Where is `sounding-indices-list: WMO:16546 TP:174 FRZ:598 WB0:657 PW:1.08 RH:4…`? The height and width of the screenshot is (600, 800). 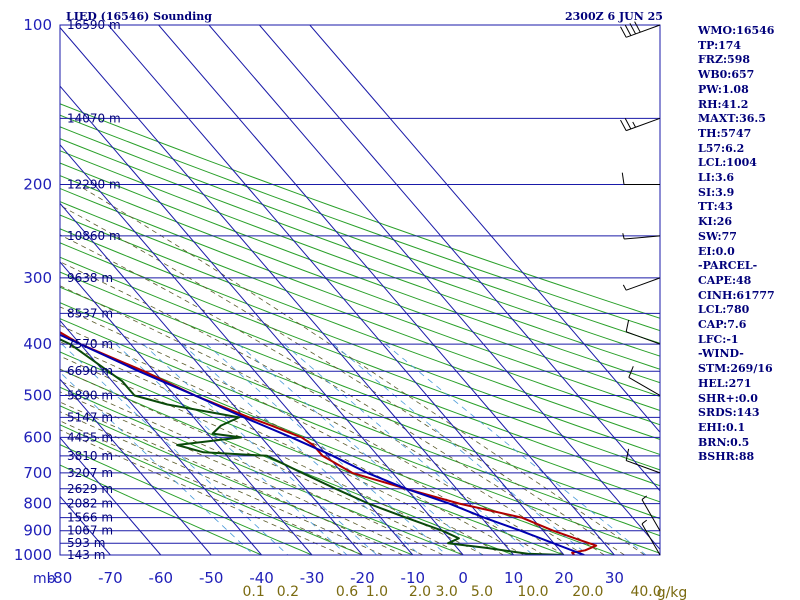
sounding-indices-list: WMO:16546 TP:174 FRZ:598 WB0:657 PW:1.08 RH:4… is located at coordinates (736, 244).